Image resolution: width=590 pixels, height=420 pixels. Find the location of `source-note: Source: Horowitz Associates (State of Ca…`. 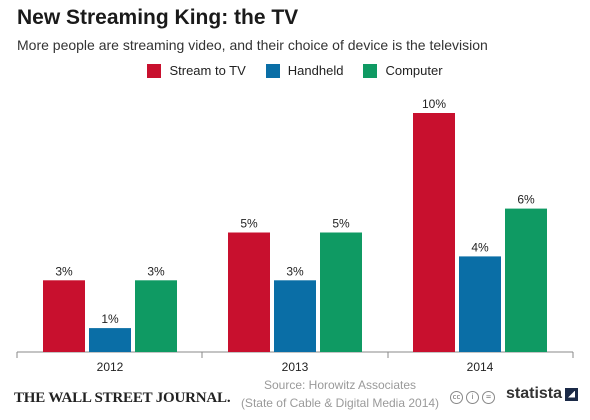

source-note: Source: Horowitz Associates (State of Ca… is located at coordinates (340, 394).